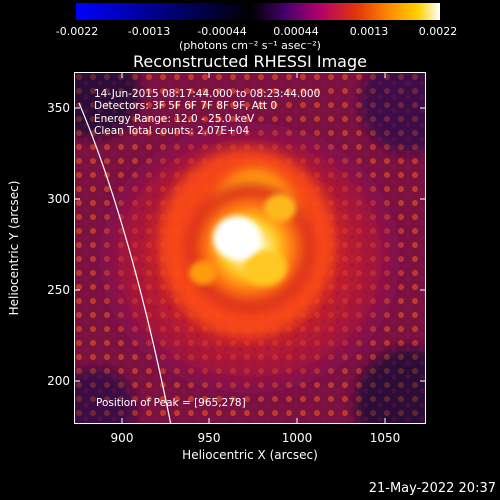 The height and width of the screenshot is (500, 500). What do you see at coordinates (258, 11) in the screenshot?
I see `colorbar` at bounding box center [258, 11].